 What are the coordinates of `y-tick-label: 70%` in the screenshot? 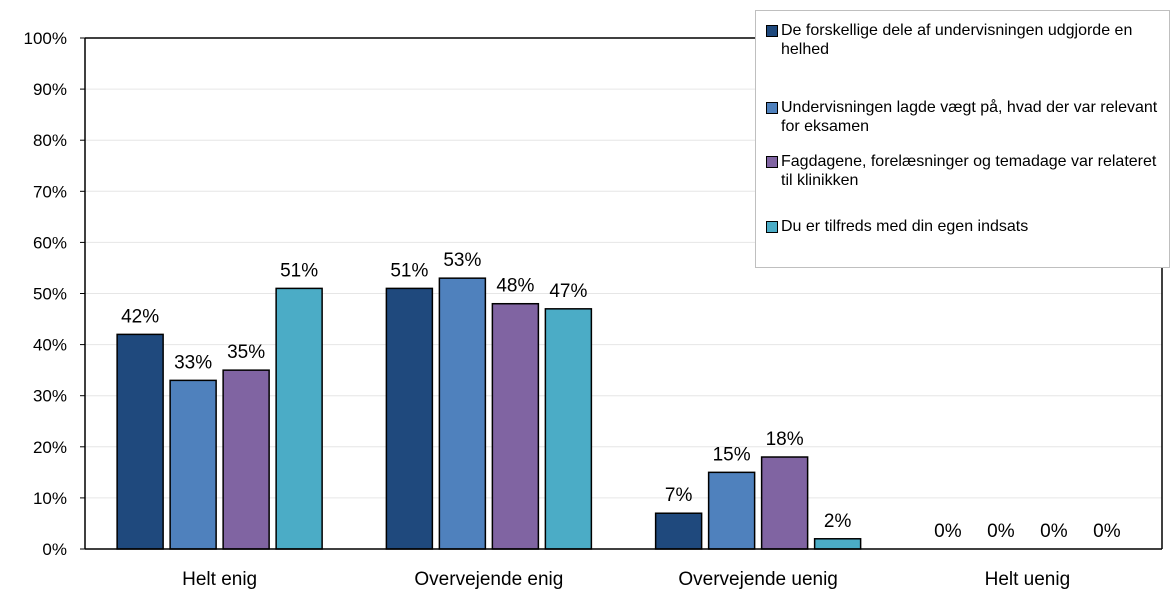 It's located at (50, 191).